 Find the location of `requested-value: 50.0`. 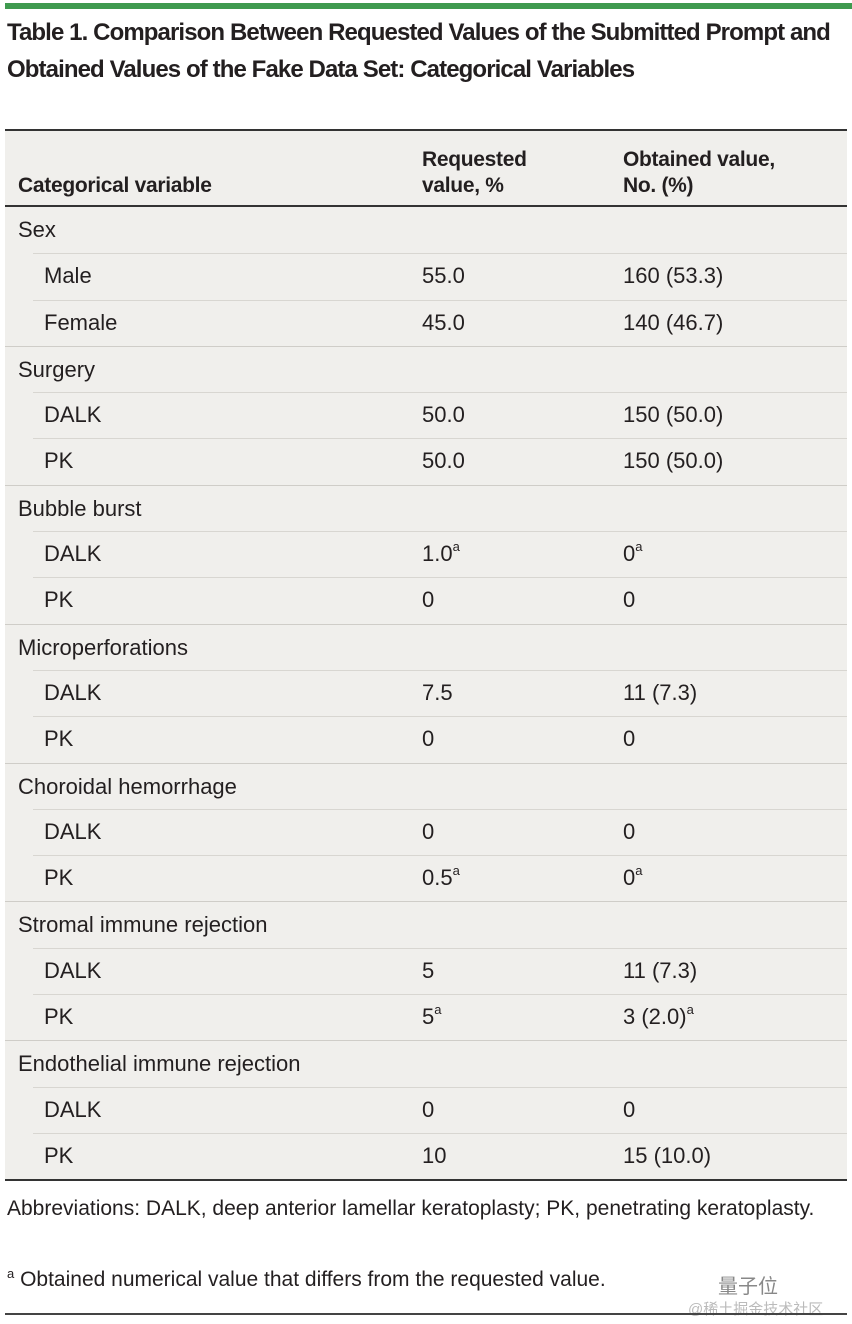

requested-value: 50.0 is located at coordinates (443, 415).